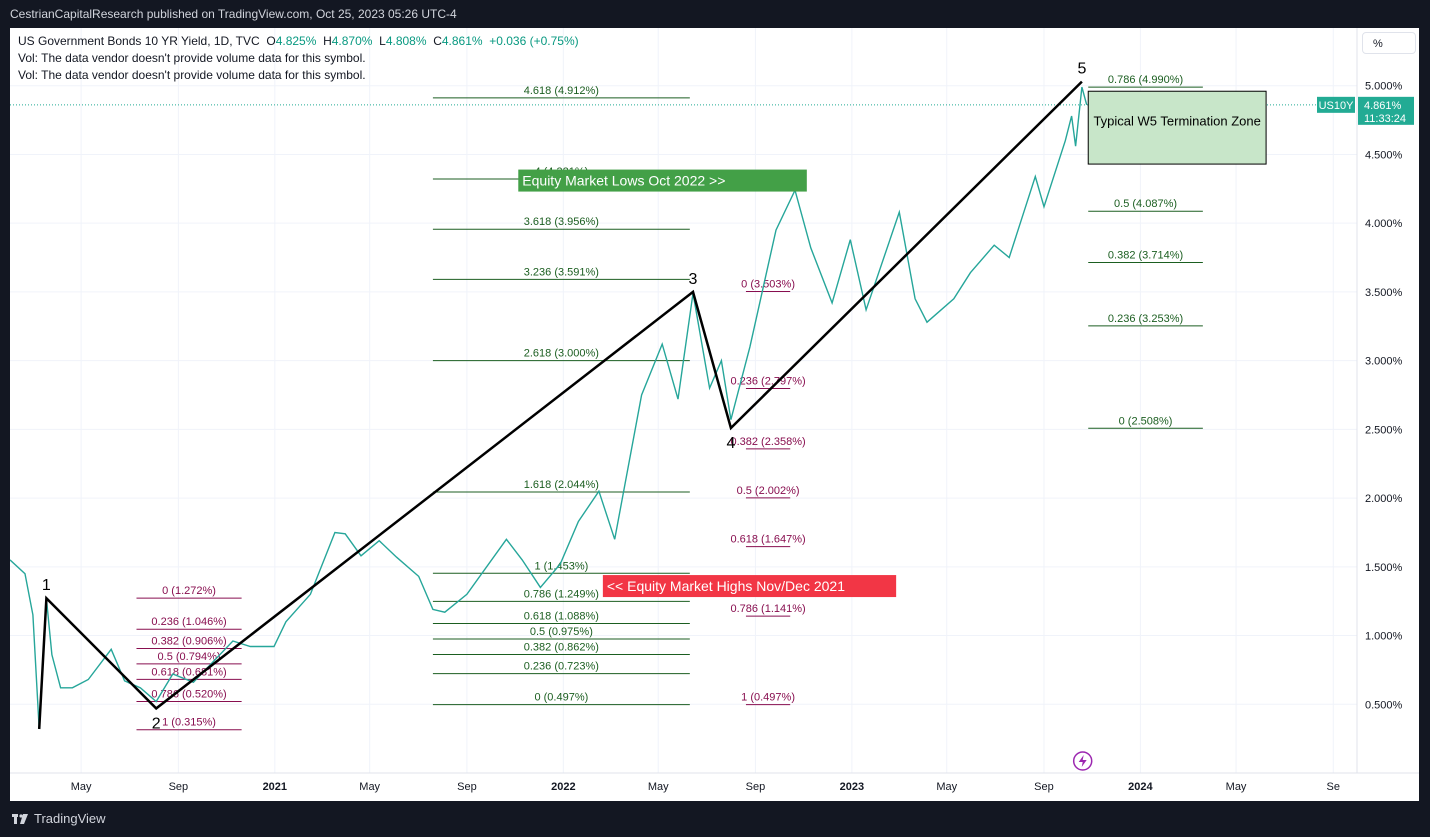 The height and width of the screenshot is (837, 1430). What do you see at coordinates (561, 667) in the screenshot?
I see `fib-level-label: 0.236 (0.723%)` at bounding box center [561, 667].